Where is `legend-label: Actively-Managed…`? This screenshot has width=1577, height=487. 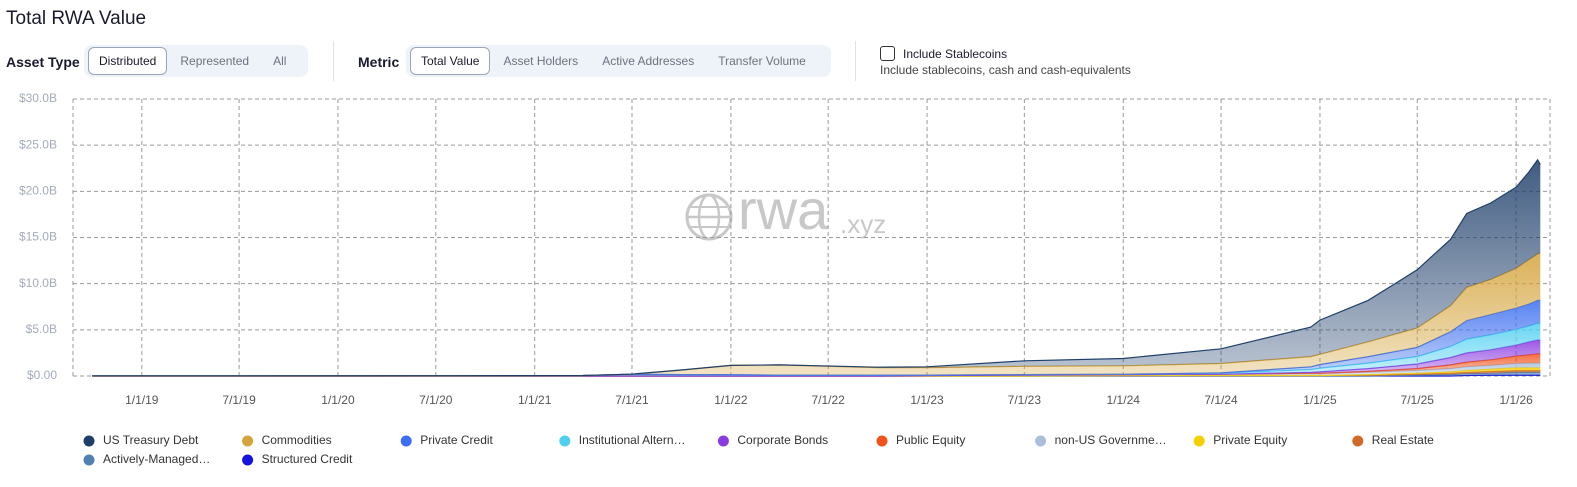
legend-label: Actively-Managed… is located at coordinates (156, 459).